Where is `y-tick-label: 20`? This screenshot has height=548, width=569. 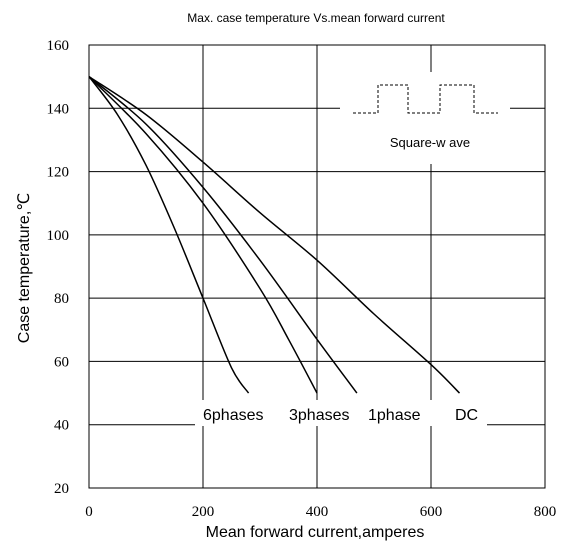
y-tick-label: 20 is located at coordinates (61, 489).